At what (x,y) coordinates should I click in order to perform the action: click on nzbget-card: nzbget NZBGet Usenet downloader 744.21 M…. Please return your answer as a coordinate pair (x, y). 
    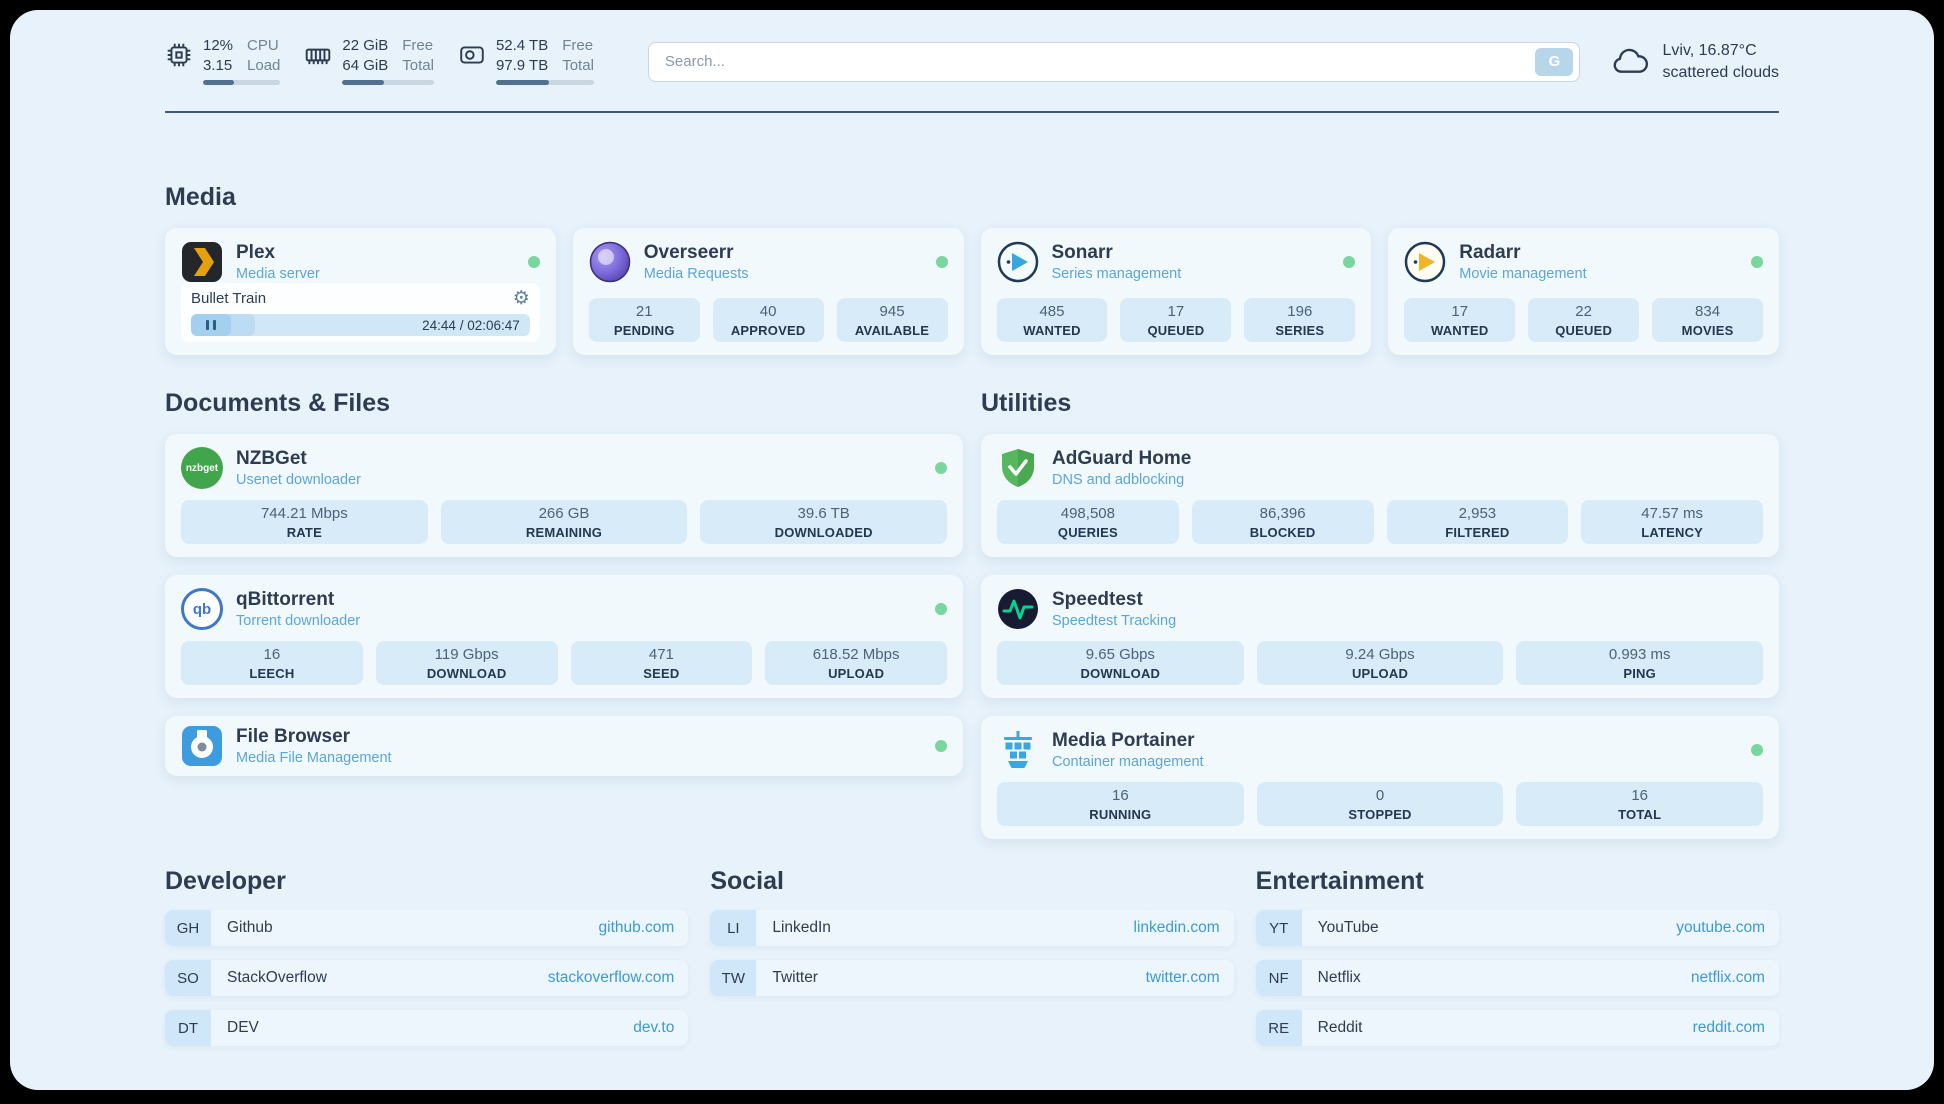
    Looking at the image, I should click on (564, 495).